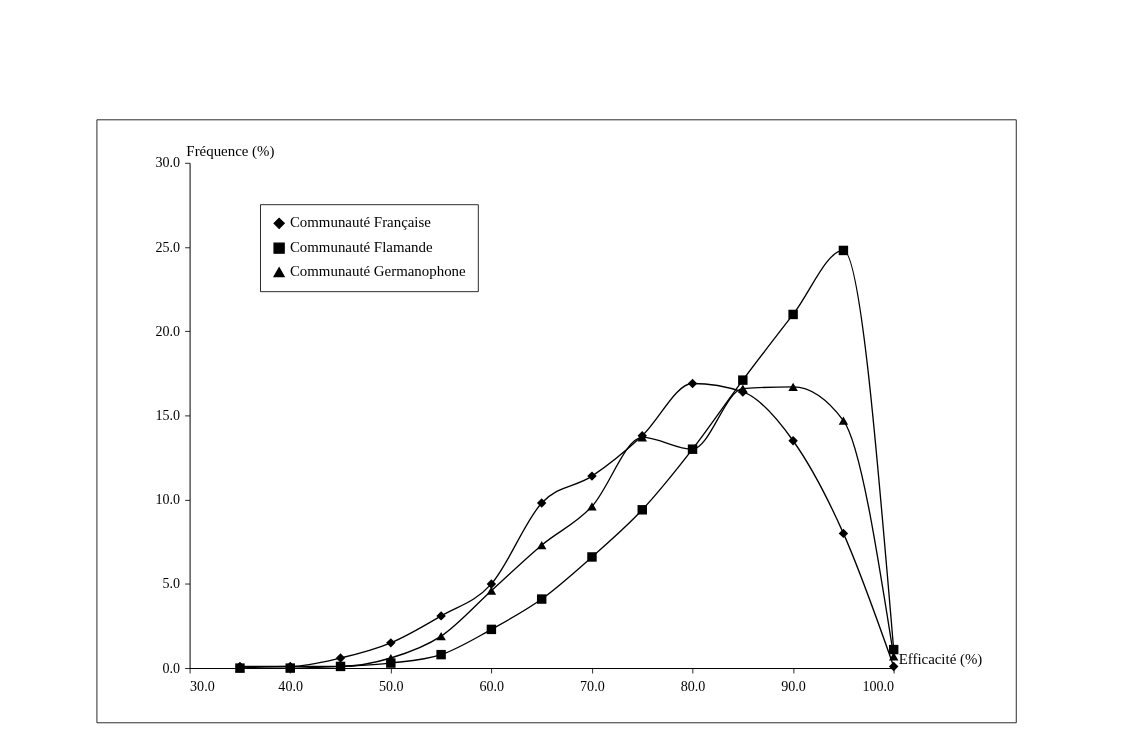  Describe the element at coordinates (230, 152) in the screenshot. I see `y-axis-title: Fréquence (%)` at that location.